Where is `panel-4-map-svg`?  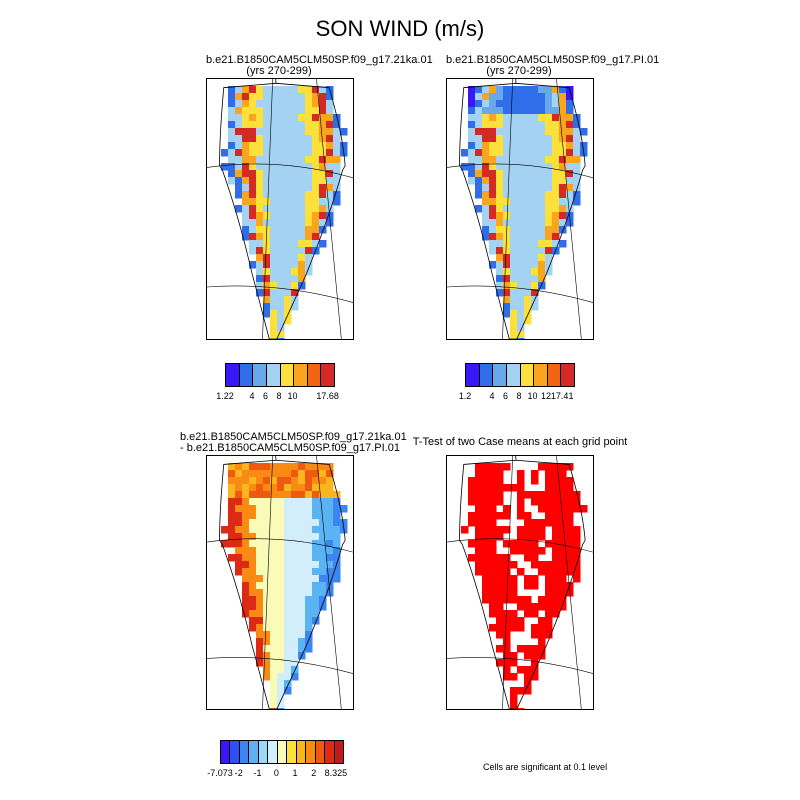
panel-4-map-svg is located at coordinates (520, 582).